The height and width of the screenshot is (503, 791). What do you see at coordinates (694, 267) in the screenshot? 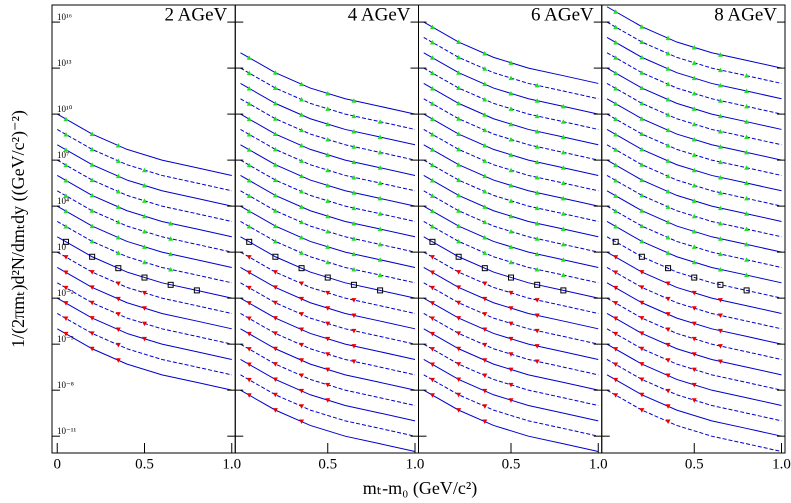
I see `fit-line` at bounding box center [694, 267].